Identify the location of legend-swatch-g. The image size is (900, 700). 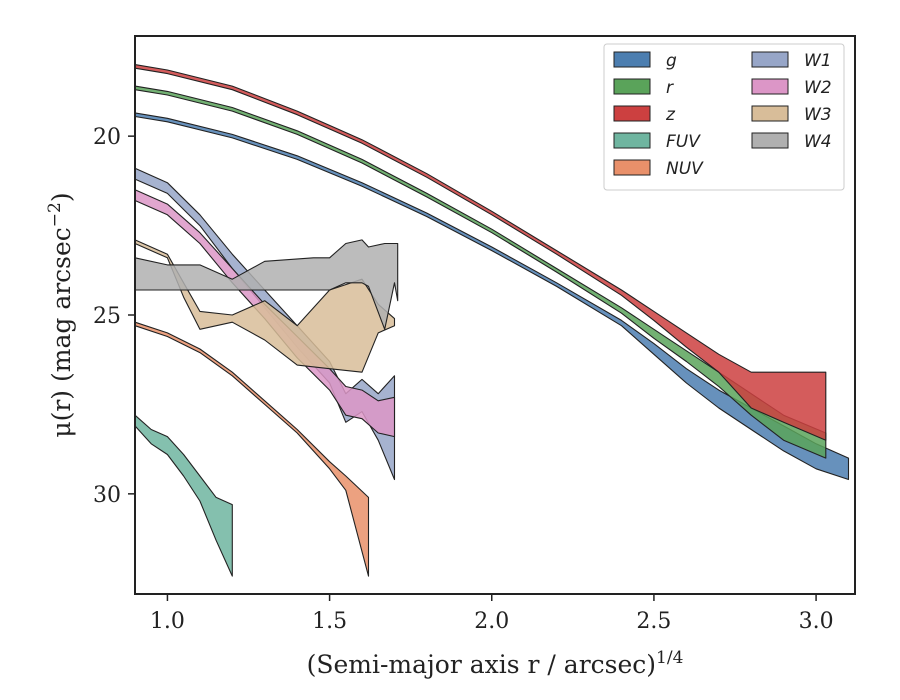
(632, 59).